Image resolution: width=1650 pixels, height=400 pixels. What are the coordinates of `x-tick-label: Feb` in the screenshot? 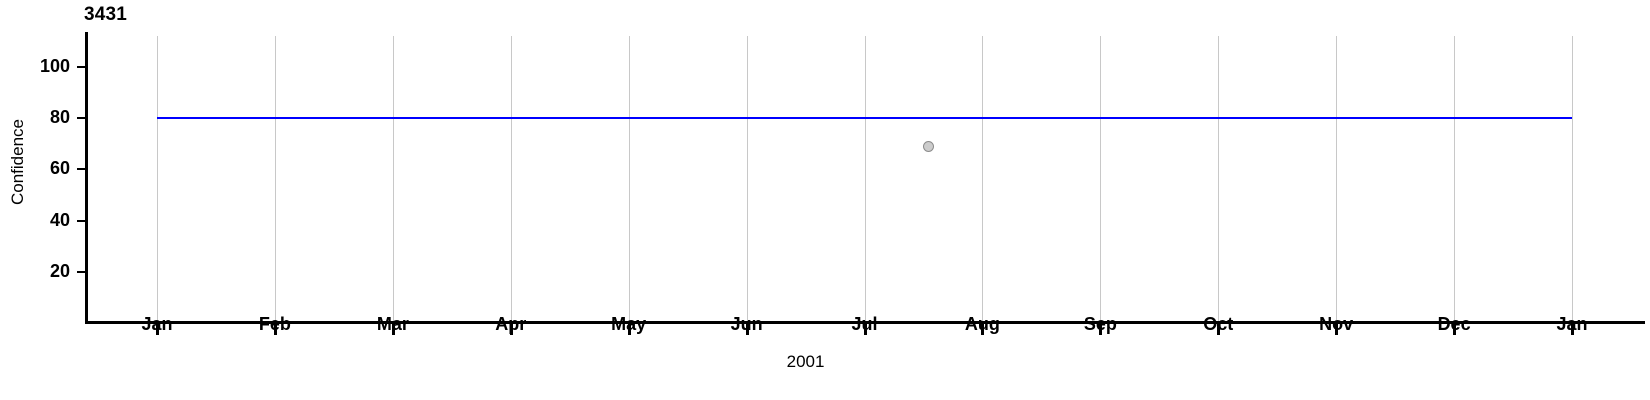 It's located at (274, 324).